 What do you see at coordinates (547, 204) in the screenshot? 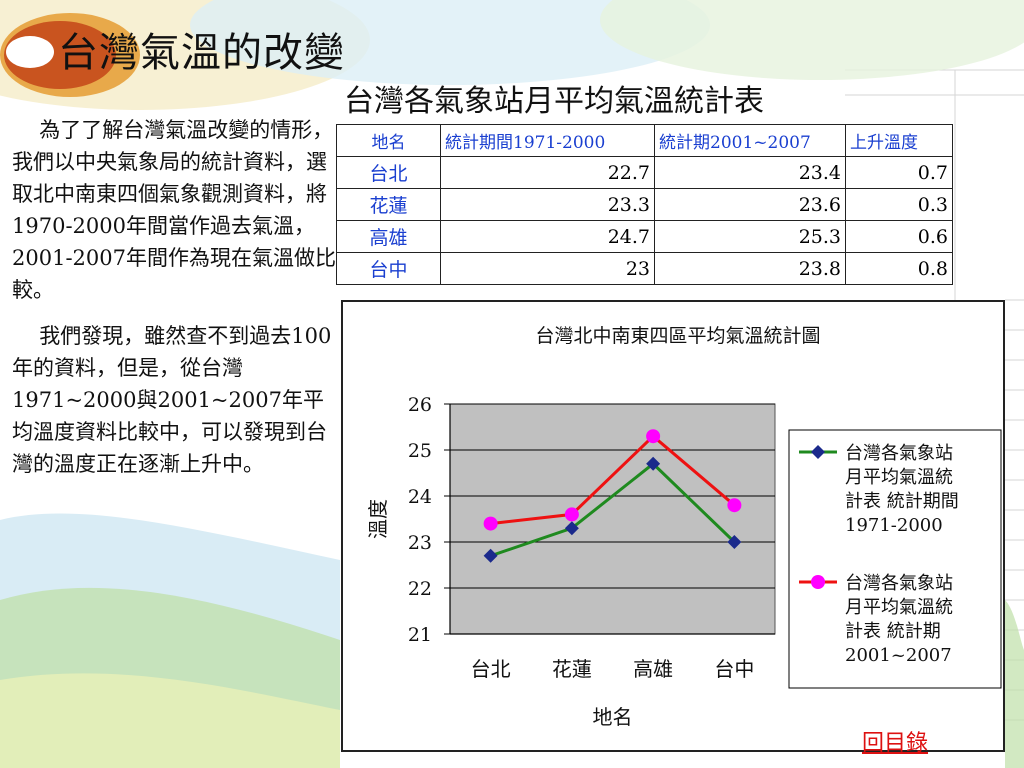
I see `table-cell: 23.3` at bounding box center [547, 204].